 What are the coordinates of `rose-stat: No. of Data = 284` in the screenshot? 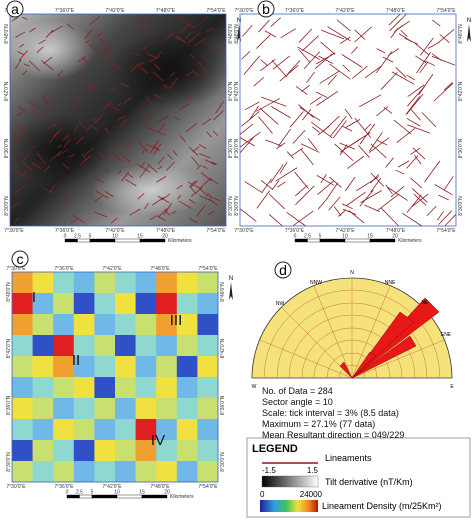 It's located at (297, 391).